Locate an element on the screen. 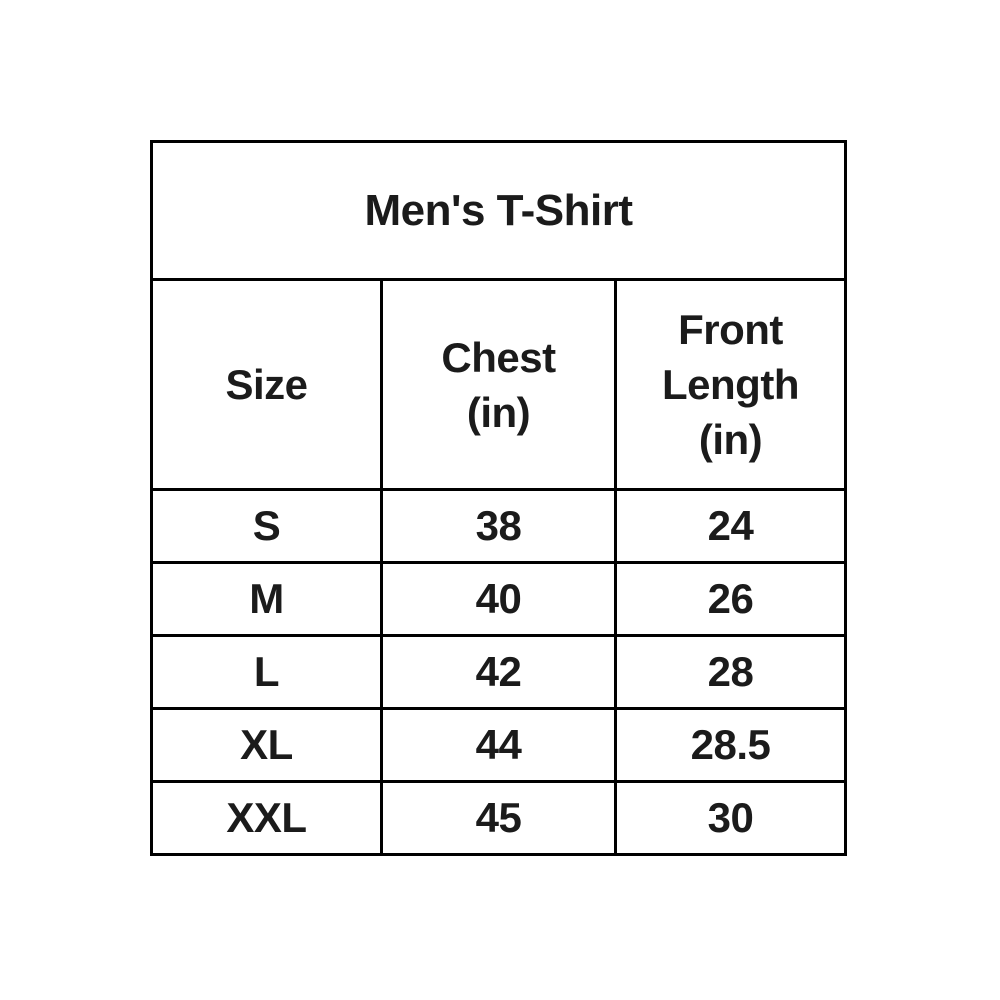 The height and width of the screenshot is (1000, 1000). title-row: Men's T-Shirt is located at coordinates (498, 210).